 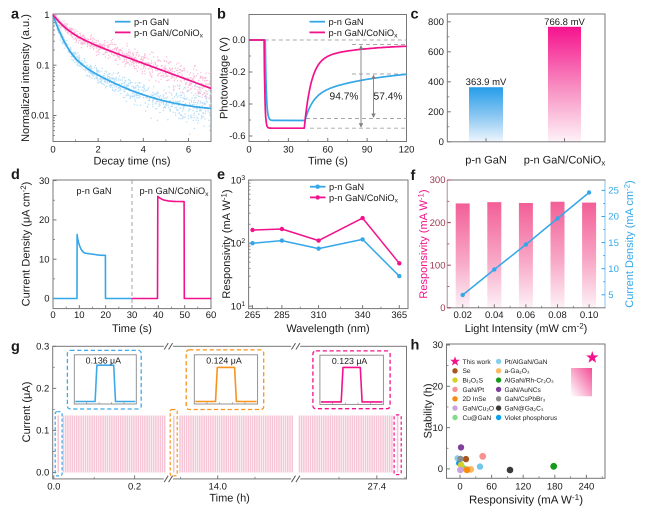 I want to click on svg-text: 766.8 mV, so click(x=564, y=22).